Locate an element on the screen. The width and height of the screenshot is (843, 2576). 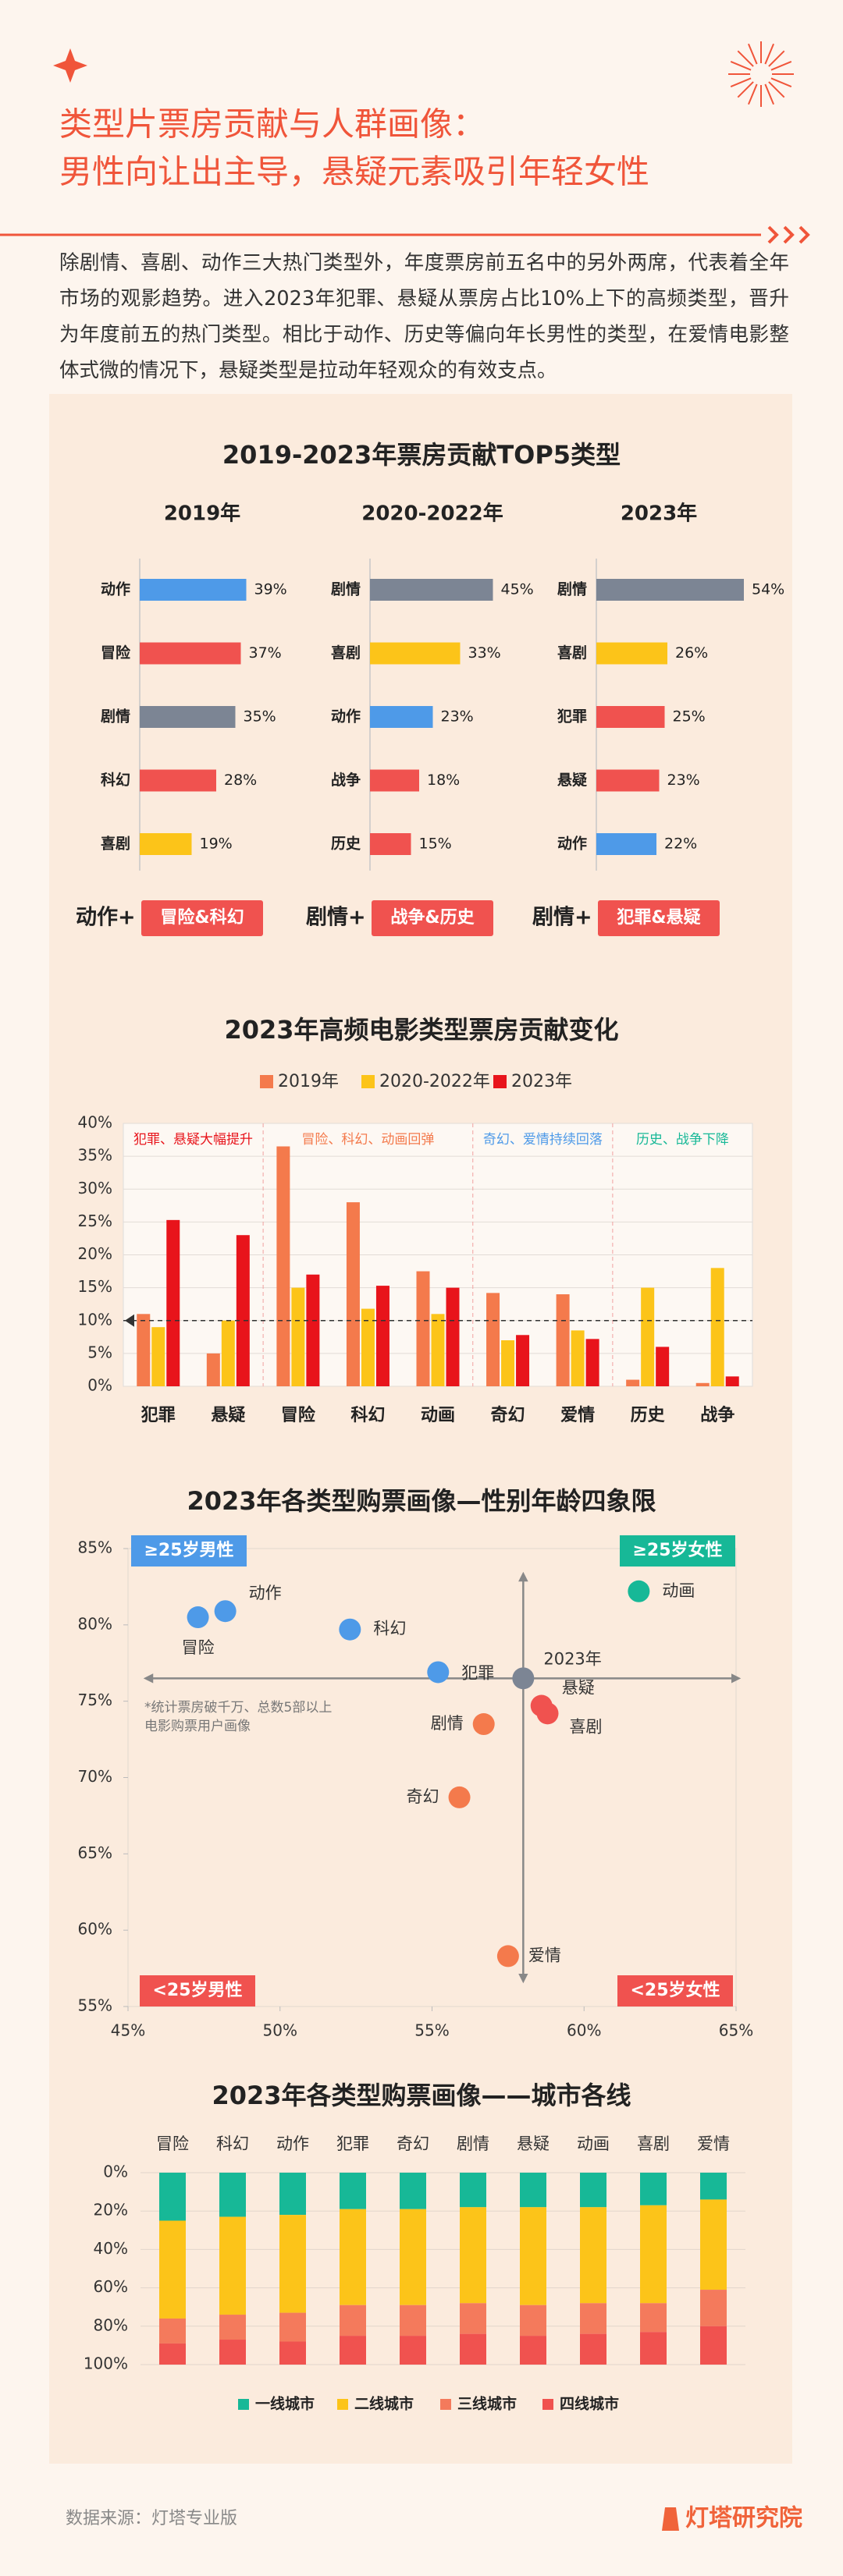
quadrant-label: ≥25岁女性 is located at coordinates (677, 1550).